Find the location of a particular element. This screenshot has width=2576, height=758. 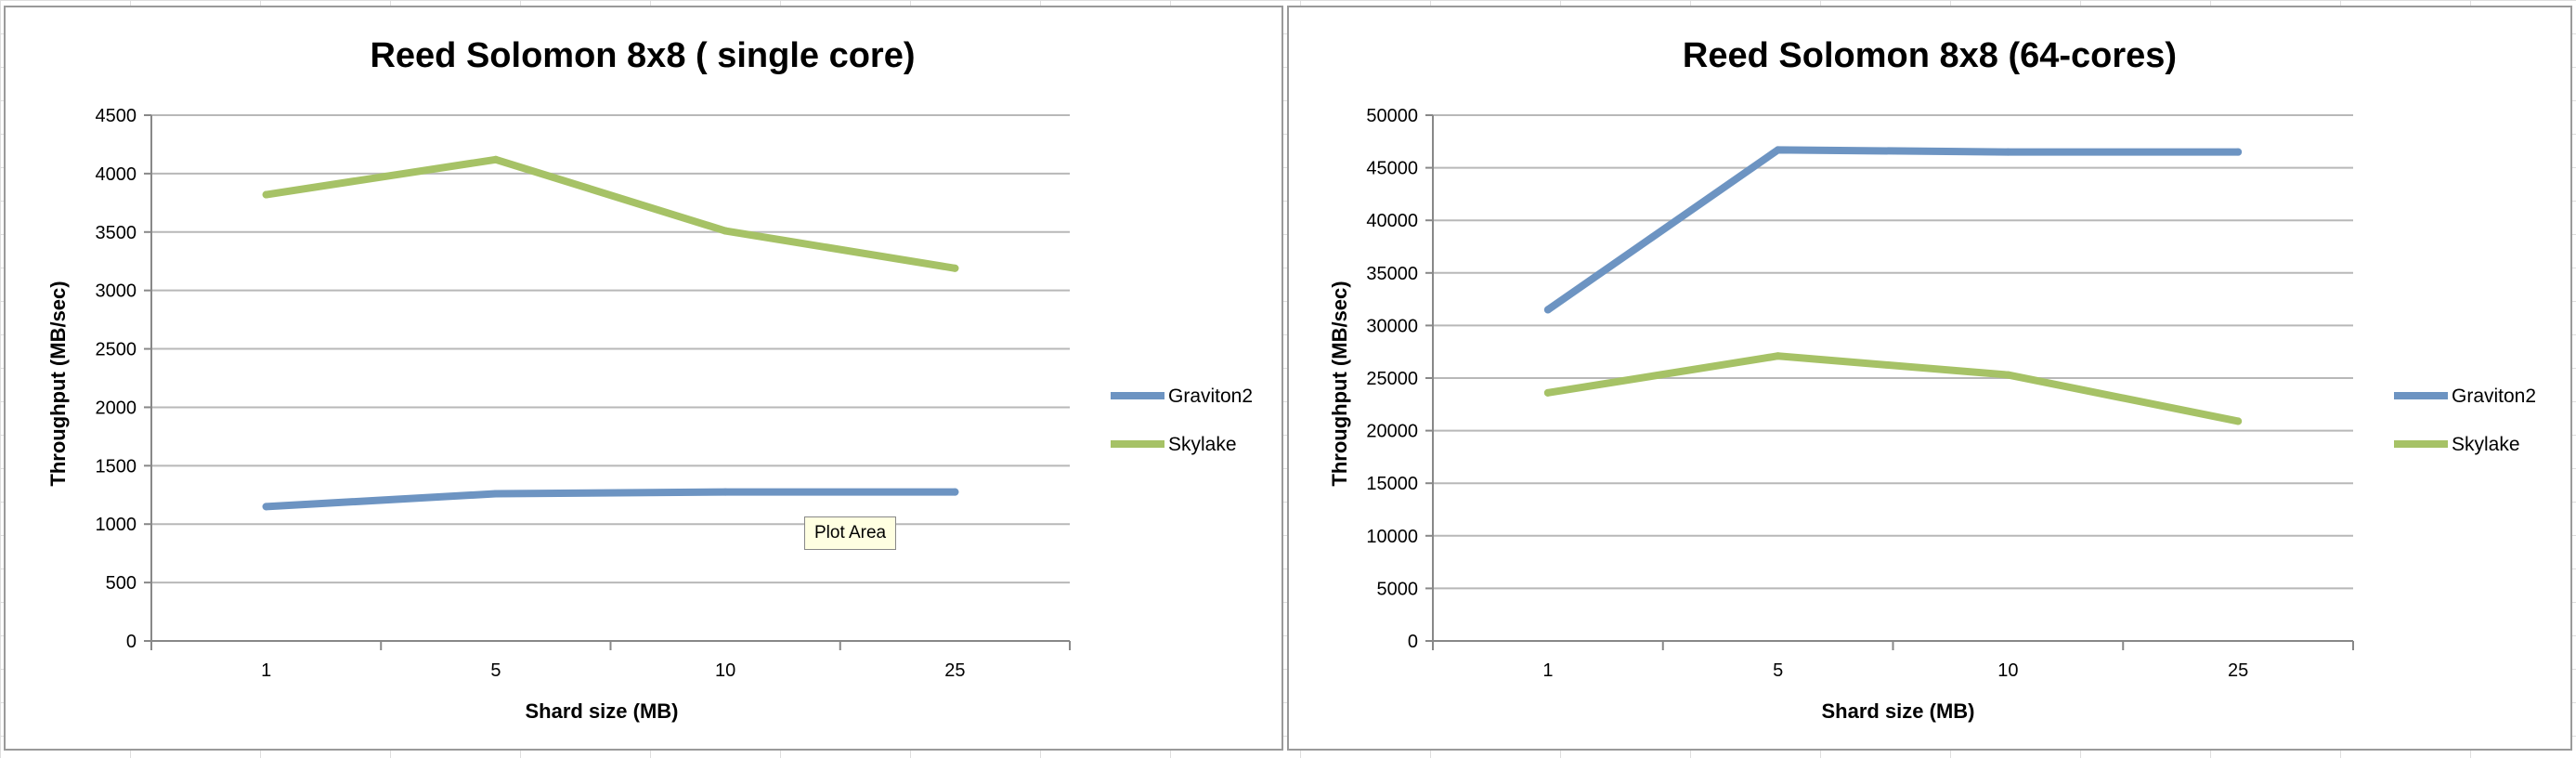

y-tick-label: 35000 is located at coordinates (1392, 274).